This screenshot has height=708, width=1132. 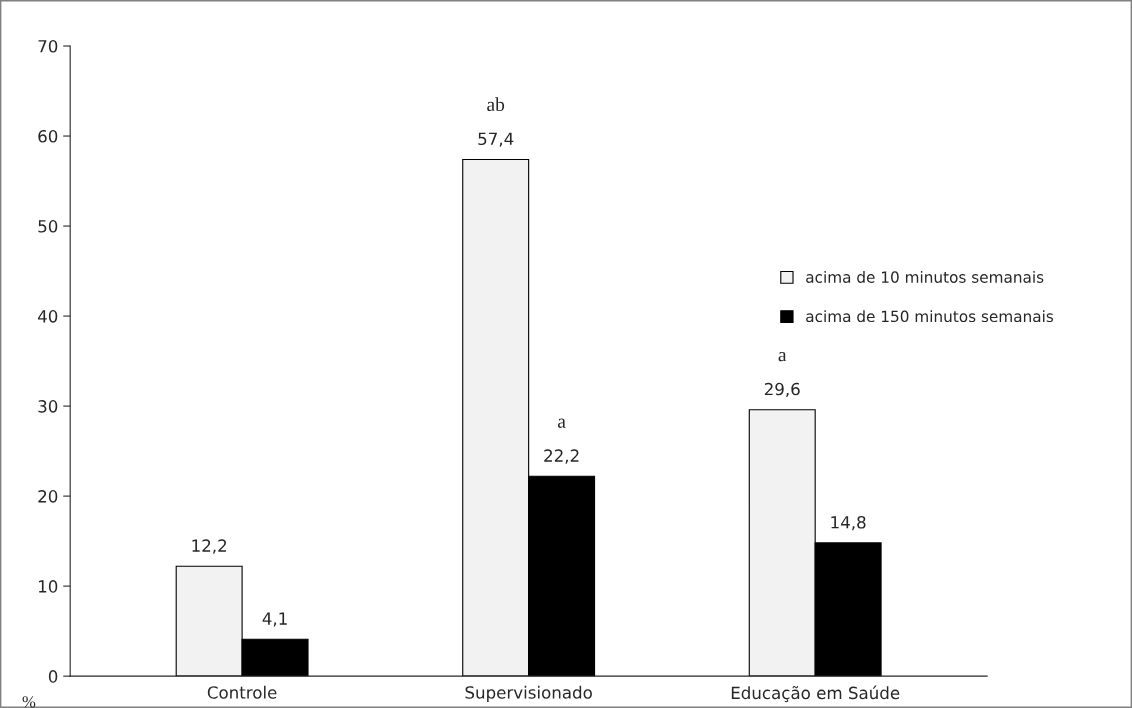 I want to click on legend-label: acima de 10 minutos semanais, so click(x=925, y=277).